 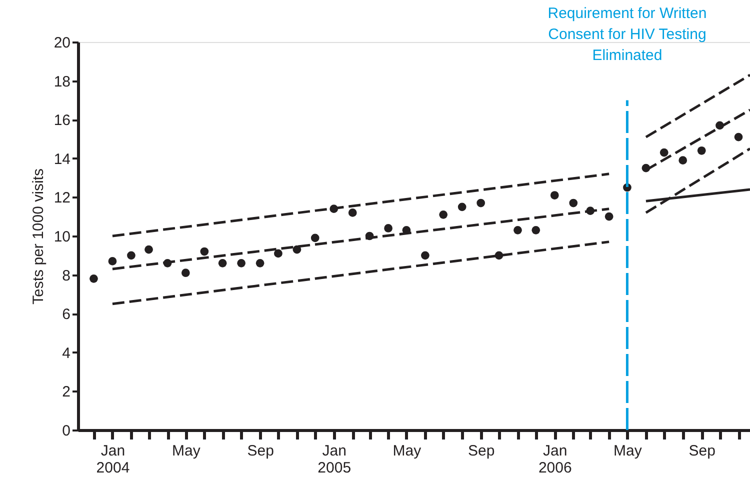 I want to click on ref-line-label: Requirement for Written Consent for HIV Testing Eliminated, so click(x=627, y=34).